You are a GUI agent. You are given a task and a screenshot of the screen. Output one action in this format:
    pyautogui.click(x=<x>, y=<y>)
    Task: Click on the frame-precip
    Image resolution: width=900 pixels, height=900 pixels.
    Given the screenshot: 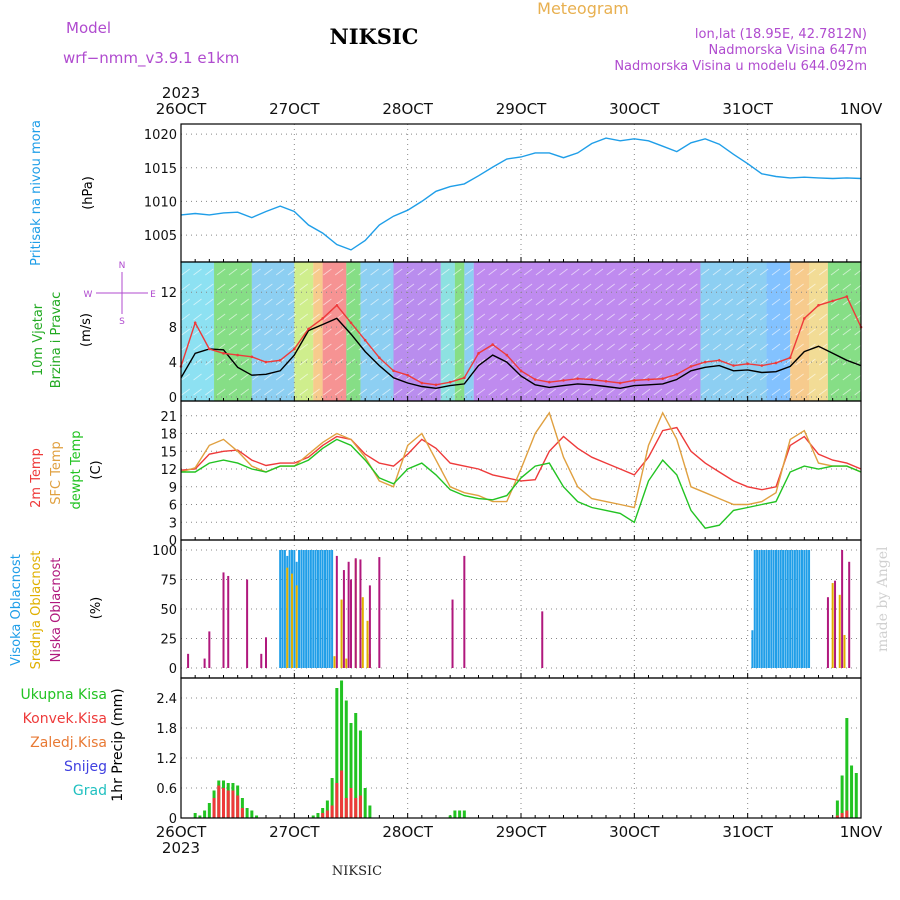 What is the action you would take?
    pyautogui.click(x=521, y=748)
    